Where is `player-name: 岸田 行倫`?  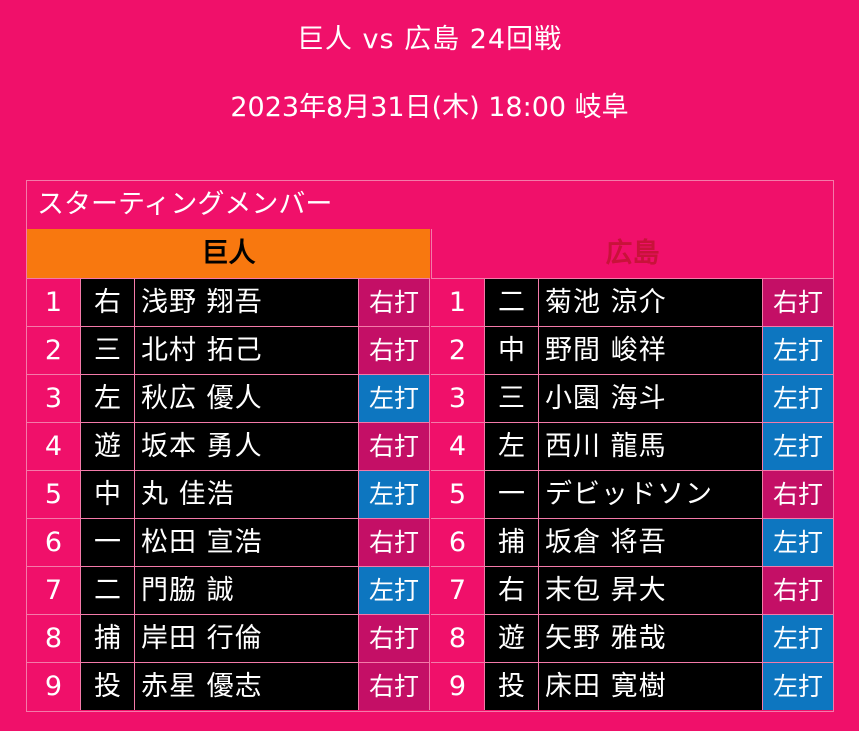
player-name: 岸田 行倫 is located at coordinates (247, 638).